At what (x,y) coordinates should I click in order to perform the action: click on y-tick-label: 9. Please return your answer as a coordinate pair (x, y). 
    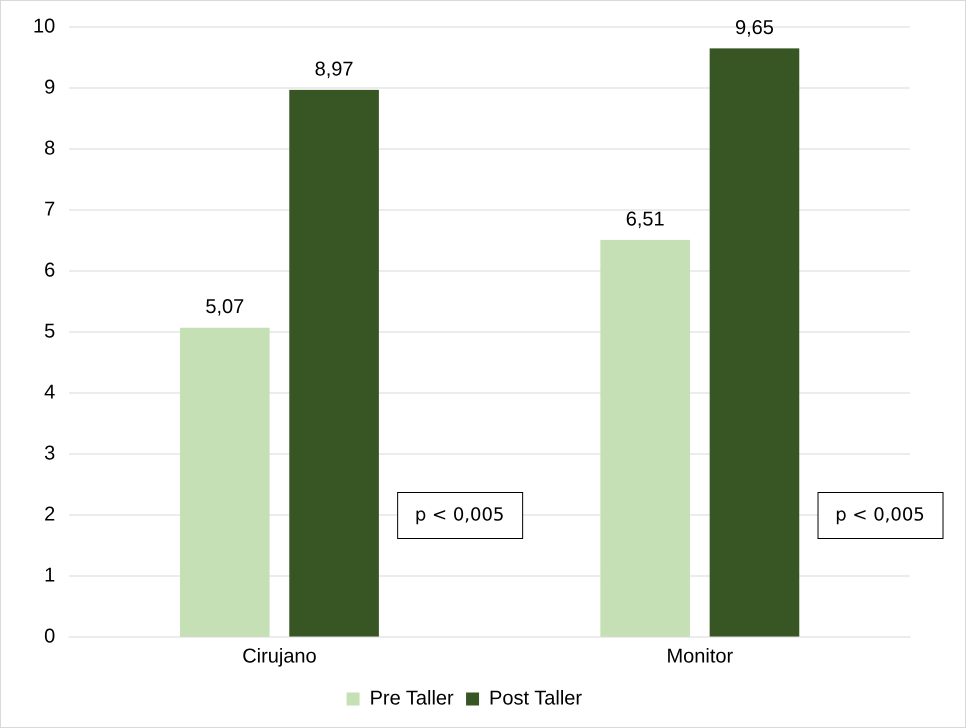
    Looking at the image, I should click on (50, 87).